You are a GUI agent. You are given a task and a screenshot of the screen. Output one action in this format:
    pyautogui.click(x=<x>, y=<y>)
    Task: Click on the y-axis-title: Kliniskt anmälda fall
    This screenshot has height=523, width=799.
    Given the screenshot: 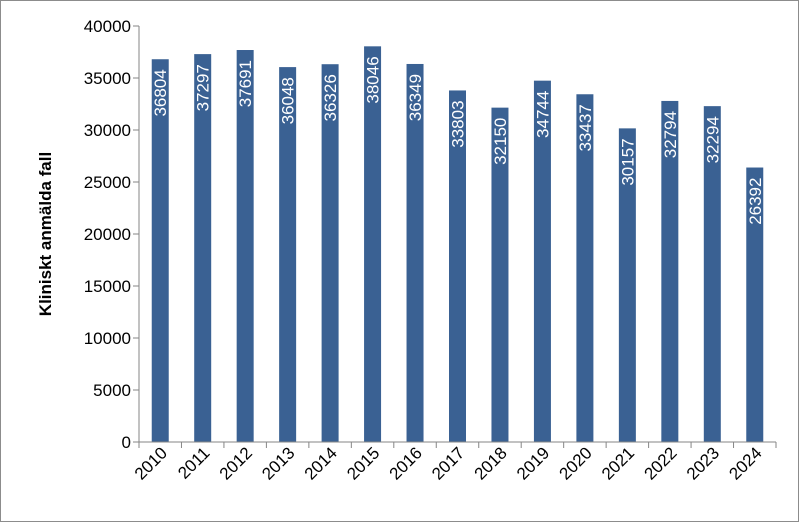 What is the action you would take?
    pyautogui.click(x=45, y=234)
    